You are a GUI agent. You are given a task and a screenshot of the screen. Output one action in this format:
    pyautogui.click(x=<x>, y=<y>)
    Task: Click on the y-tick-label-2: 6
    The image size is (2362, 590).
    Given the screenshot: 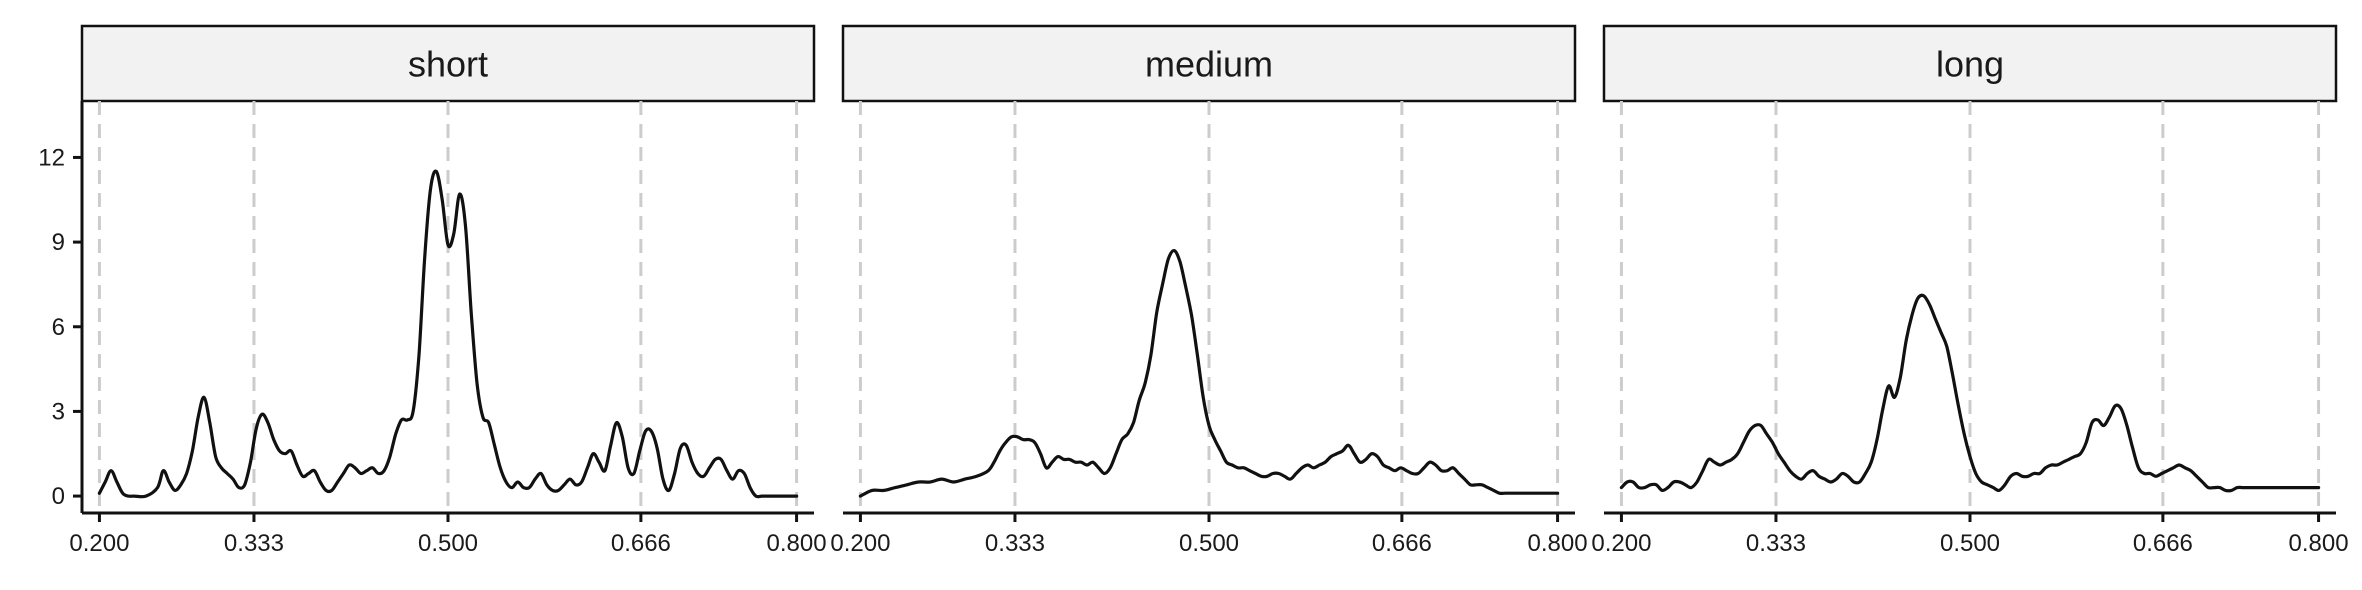 What is the action you would take?
    pyautogui.click(x=58, y=327)
    